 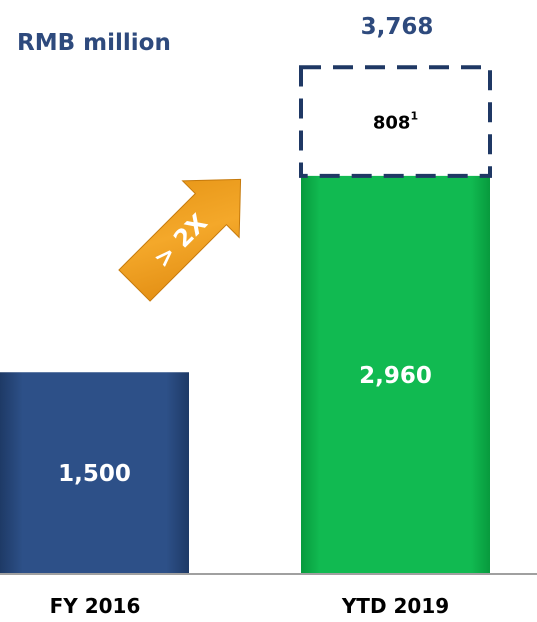 What do you see at coordinates (94, 43) in the screenshot?
I see `unit-label: RMB million` at bounding box center [94, 43].